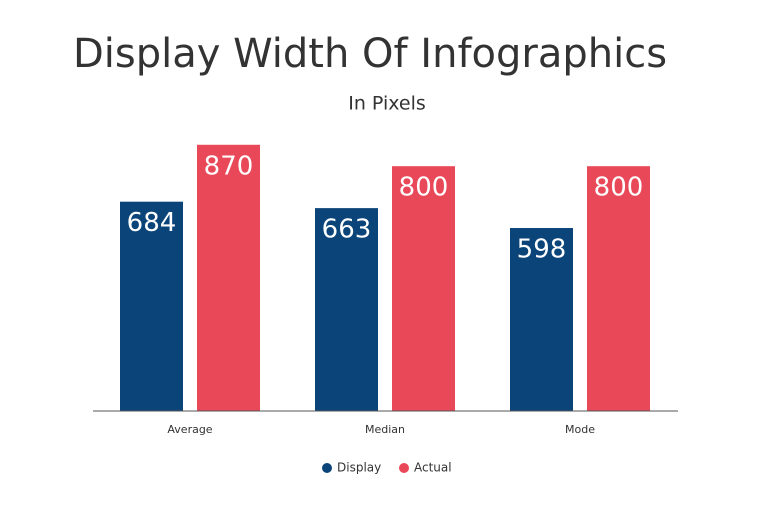  What do you see at coordinates (542, 250) in the screenshot?
I see `value-label: 598` at bounding box center [542, 250].